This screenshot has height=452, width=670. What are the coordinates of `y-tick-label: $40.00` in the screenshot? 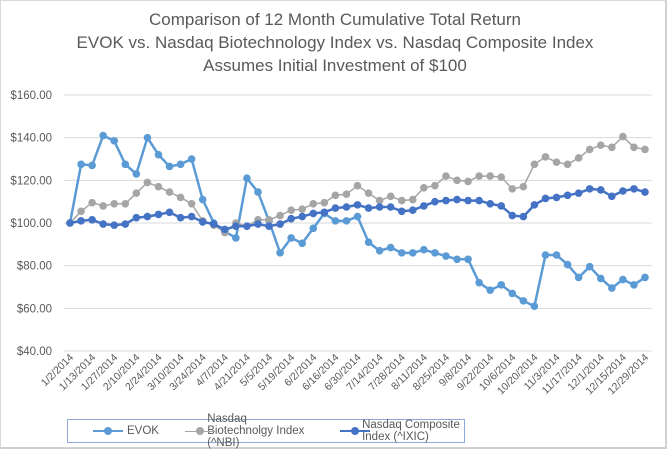 It's located at (34, 352).